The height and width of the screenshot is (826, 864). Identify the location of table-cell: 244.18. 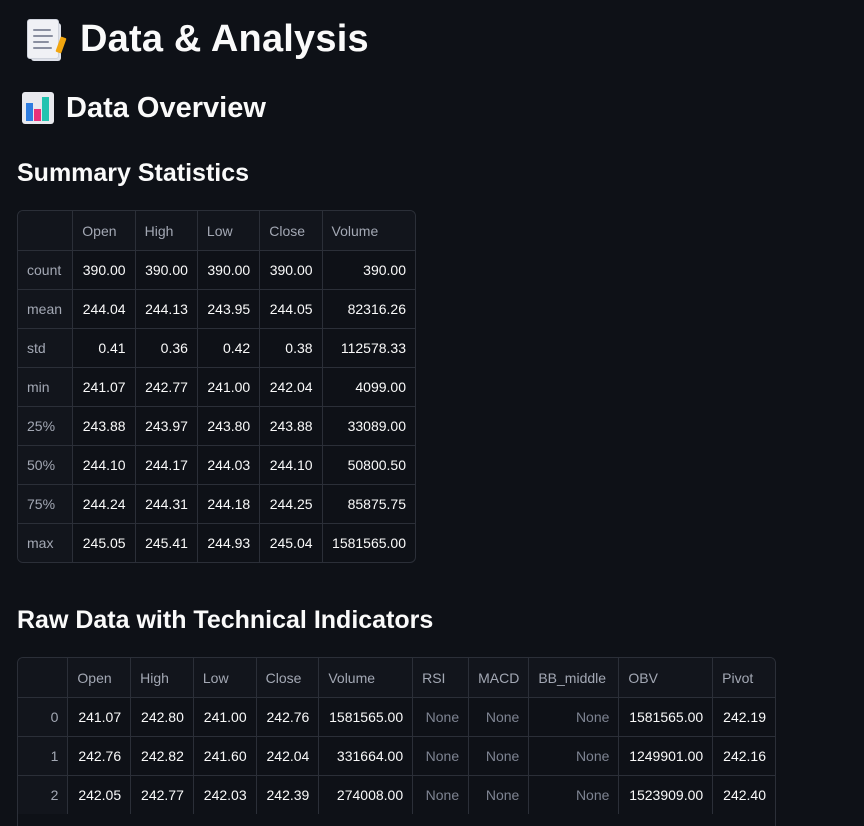
(229, 504).